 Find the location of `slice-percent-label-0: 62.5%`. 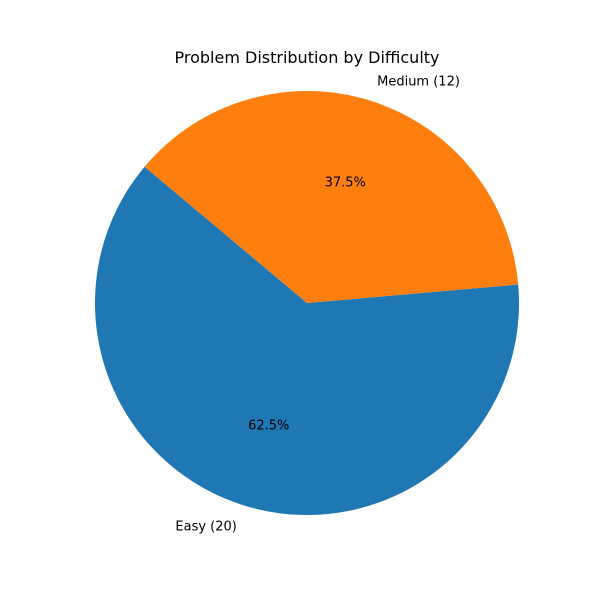

slice-percent-label-0: 62.5% is located at coordinates (268, 425).